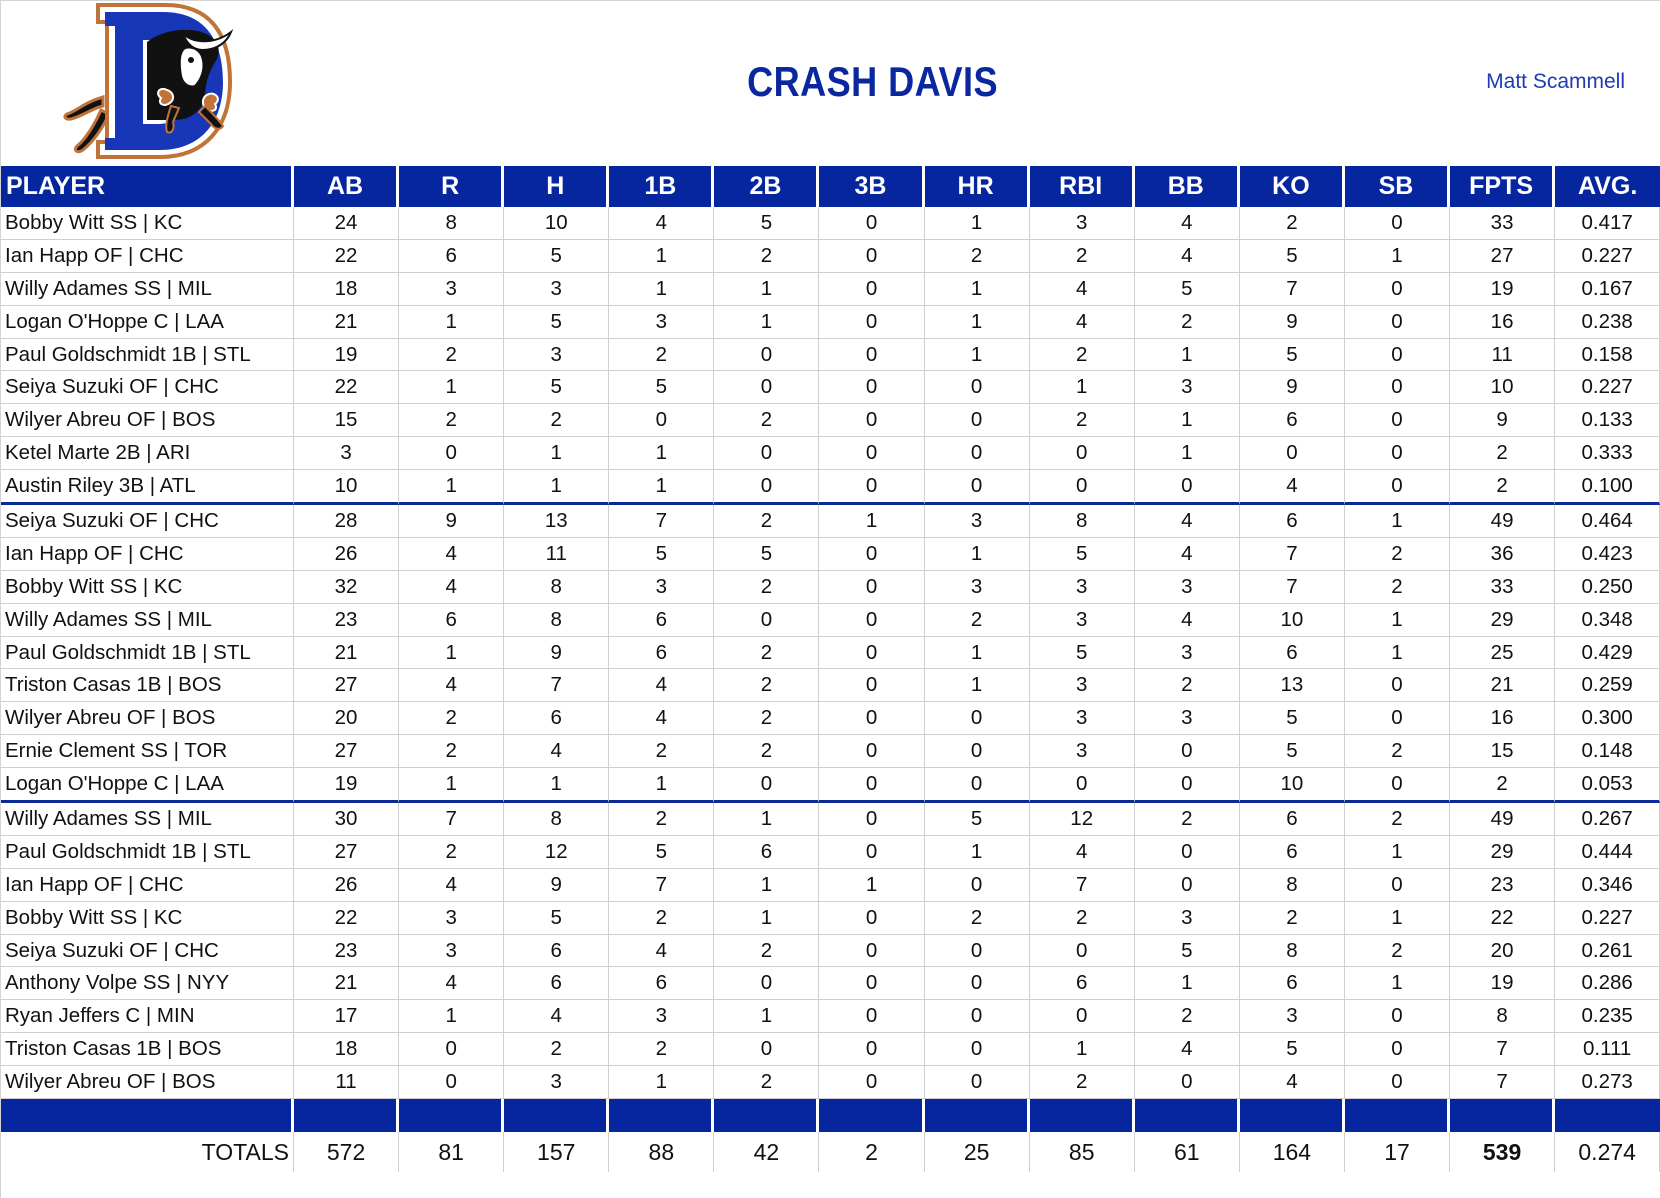 The image size is (1660, 1198). I want to click on player-name-cell: Willy Adames SS | MIL, so click(147, 819).